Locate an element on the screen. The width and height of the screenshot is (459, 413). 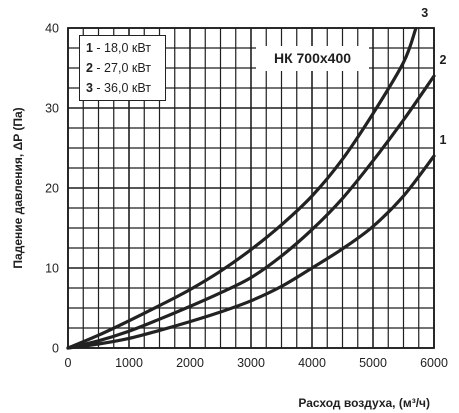
legend-item-3: 3 - 36,0 кВт is located at coordinates (125, 88).